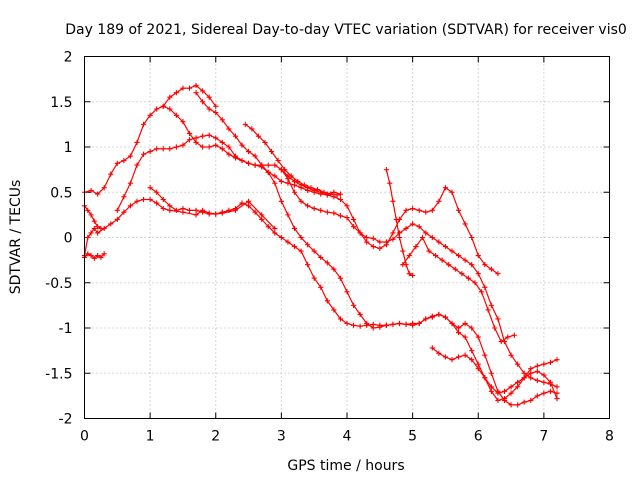 This screenshot has height=480, width=640. Describe the element at coordinates (61, 103) in the screenshot. I see `y-tick-label: 1.5` at that location.